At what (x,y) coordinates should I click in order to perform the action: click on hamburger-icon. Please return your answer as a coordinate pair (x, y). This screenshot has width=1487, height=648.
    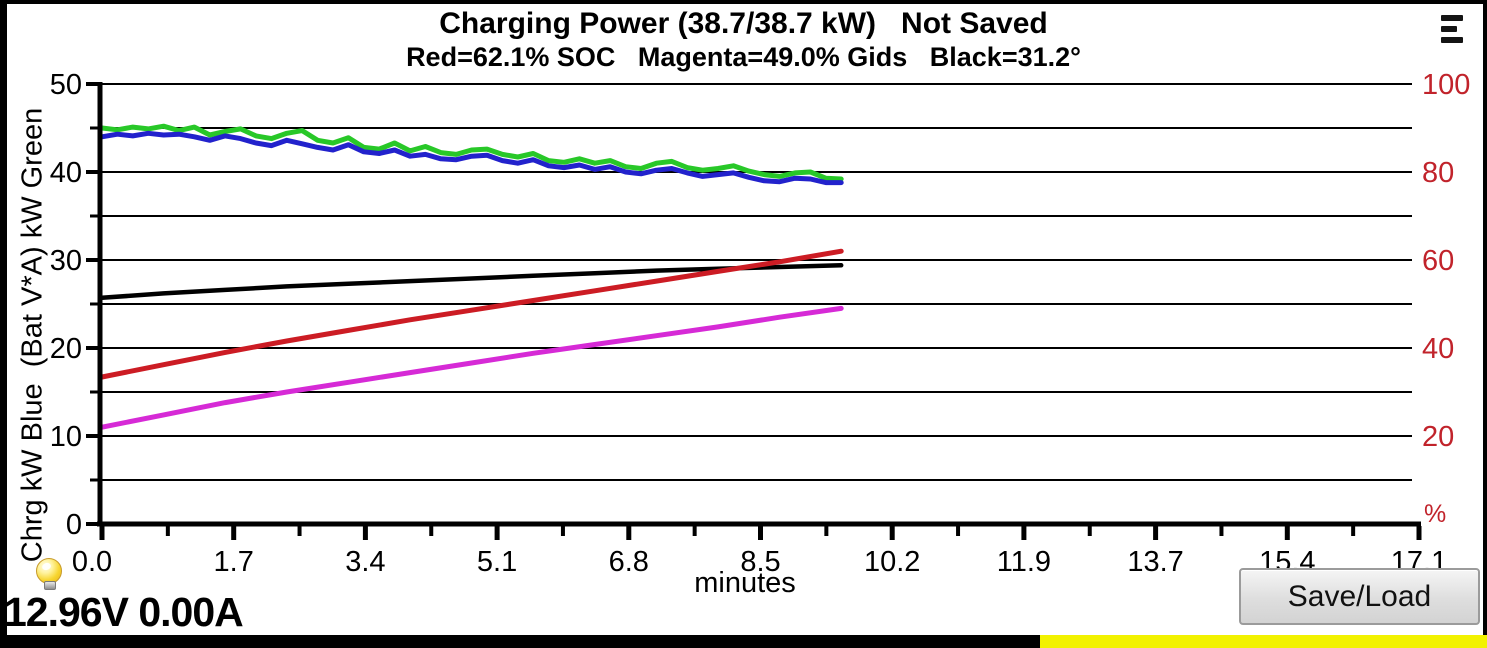
    Looking at the image, I should click on (1460, 29).